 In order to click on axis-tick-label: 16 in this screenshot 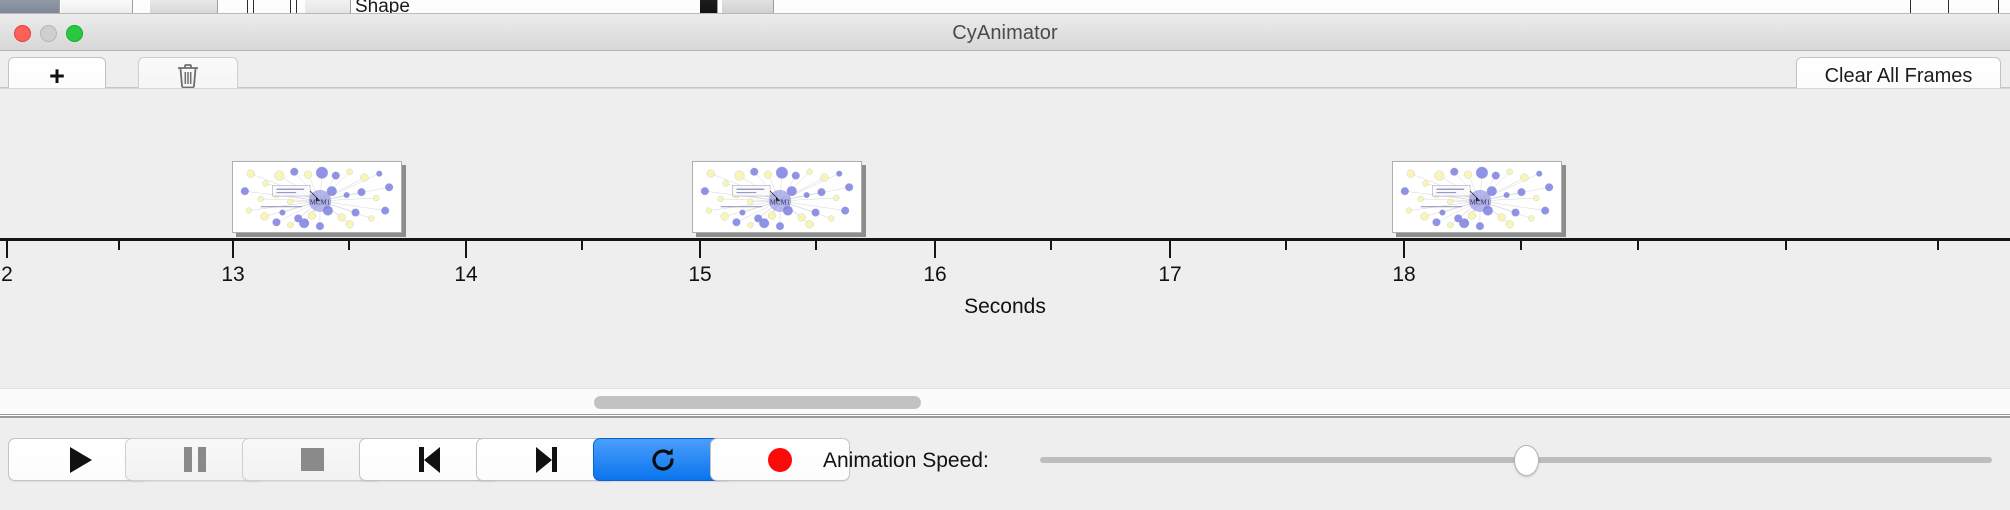, I will do `click(935, 274)`.